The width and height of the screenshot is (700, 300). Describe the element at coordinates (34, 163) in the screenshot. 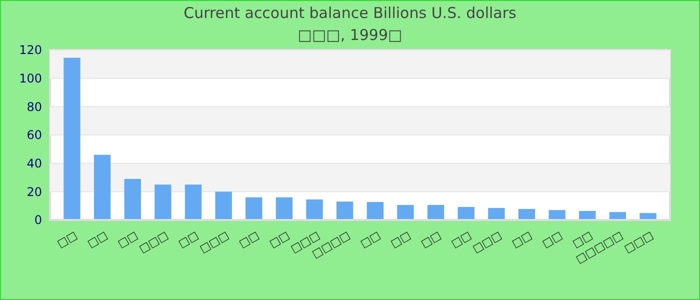

I see `y-tick-label: 40` at that location.